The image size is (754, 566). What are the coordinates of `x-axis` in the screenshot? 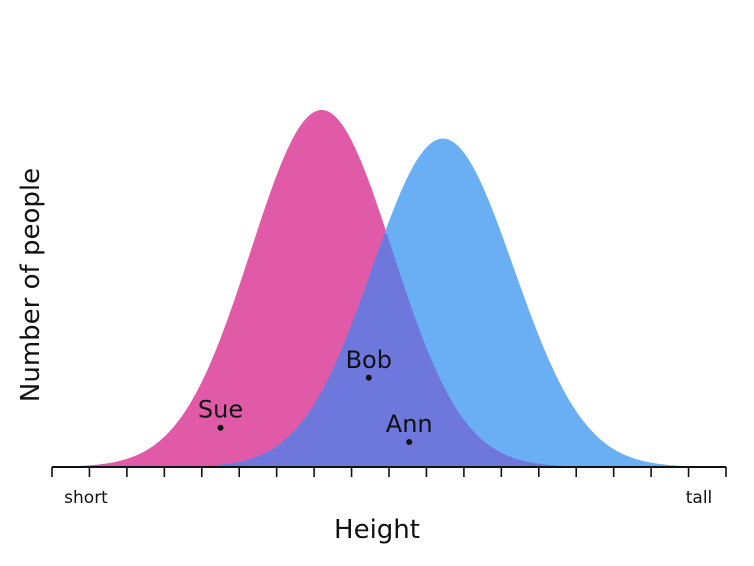 It's located at (389, 471).